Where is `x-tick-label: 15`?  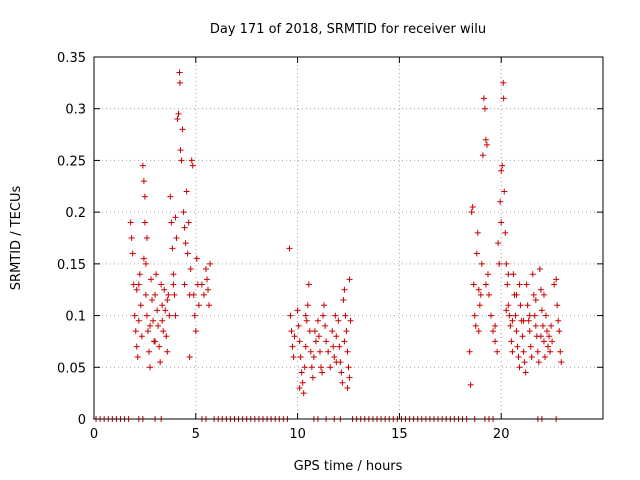
x-tick-label: 15 is located at coordinates (399, 434).